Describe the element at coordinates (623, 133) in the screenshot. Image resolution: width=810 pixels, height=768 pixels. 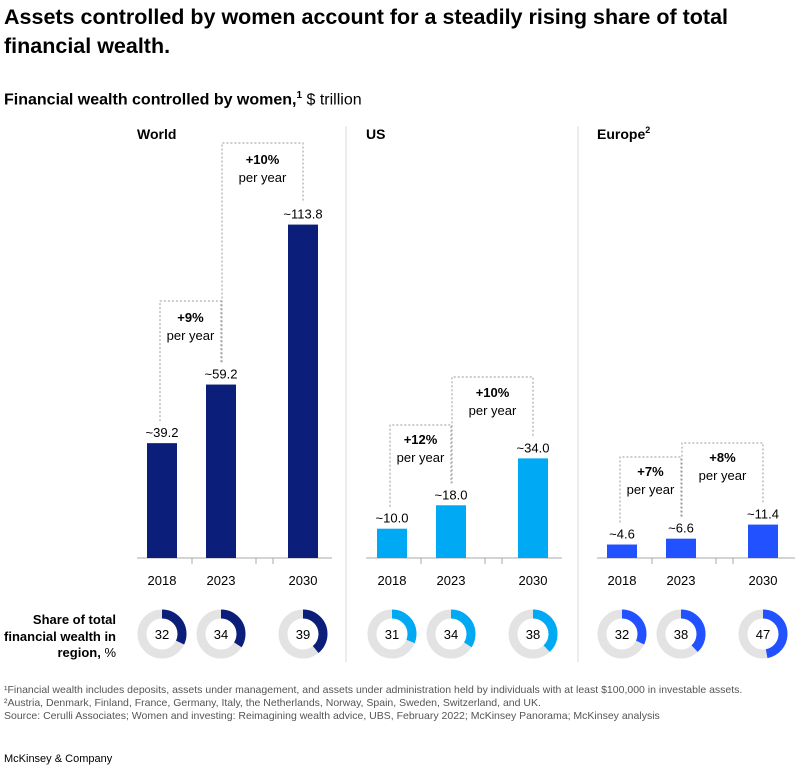
I see `panel-title-europe: Europe2` at that location.